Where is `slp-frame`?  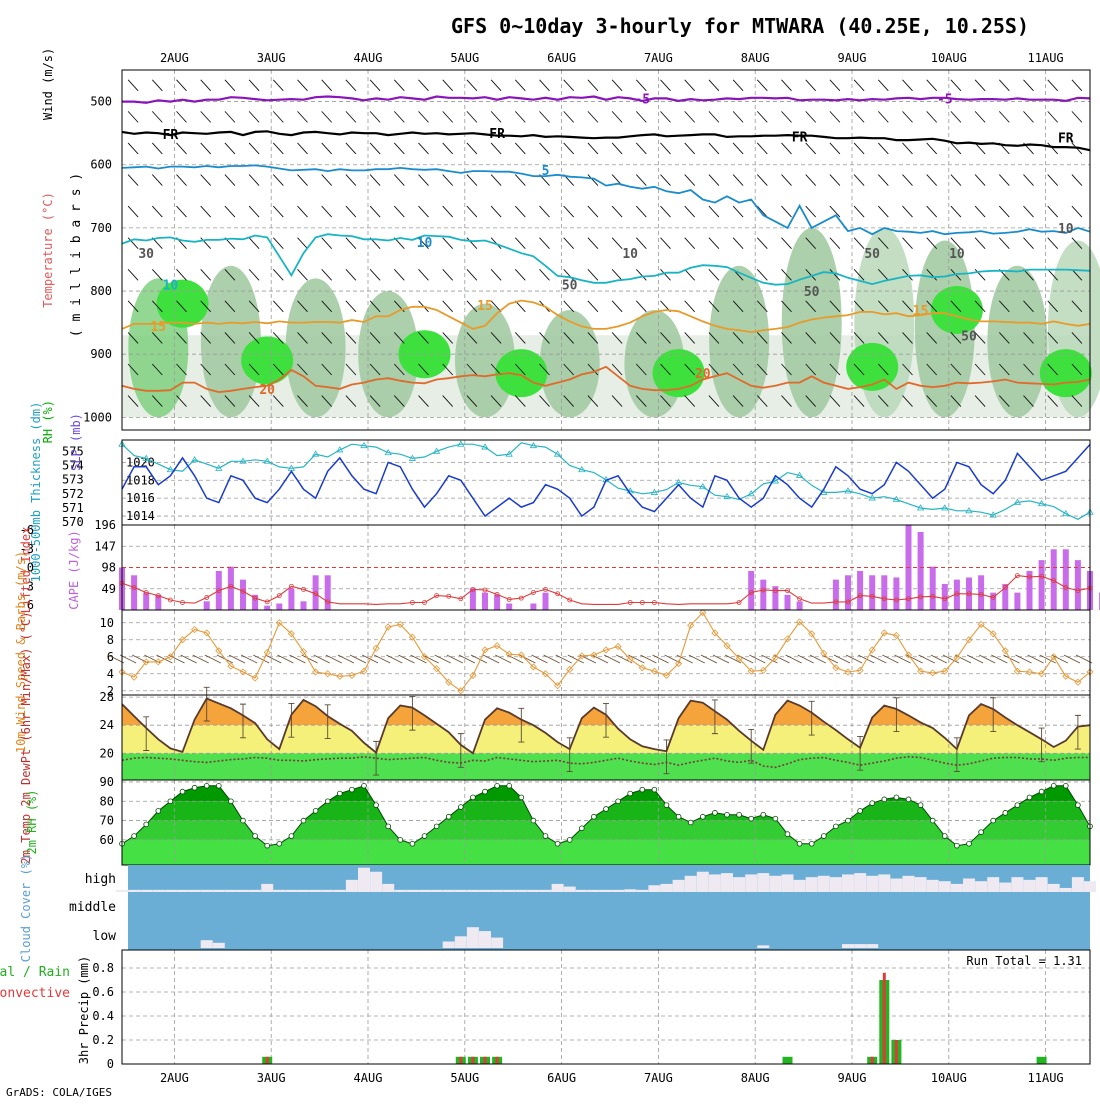
slp-frame is located at coordinates (606, 482).